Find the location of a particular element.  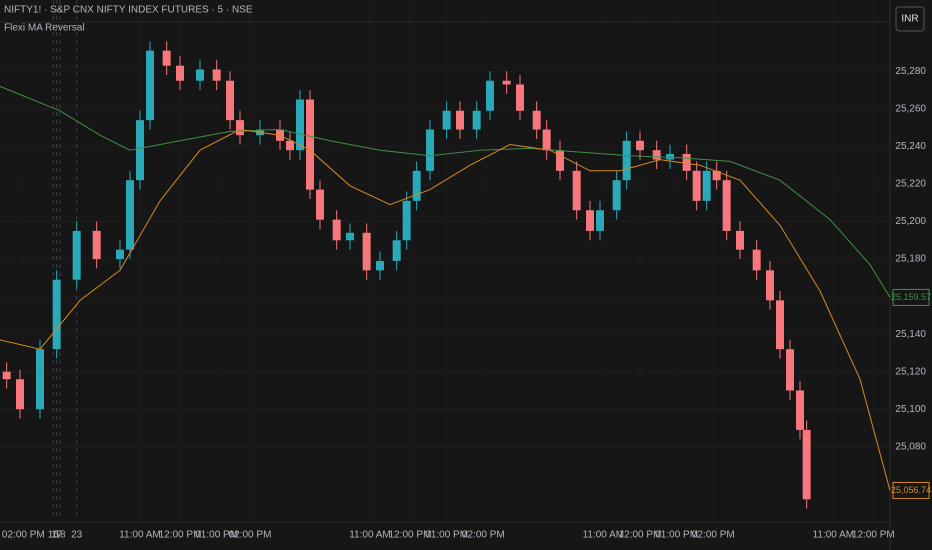

x-tick-label: 16 is located at coordinates (54, 535).